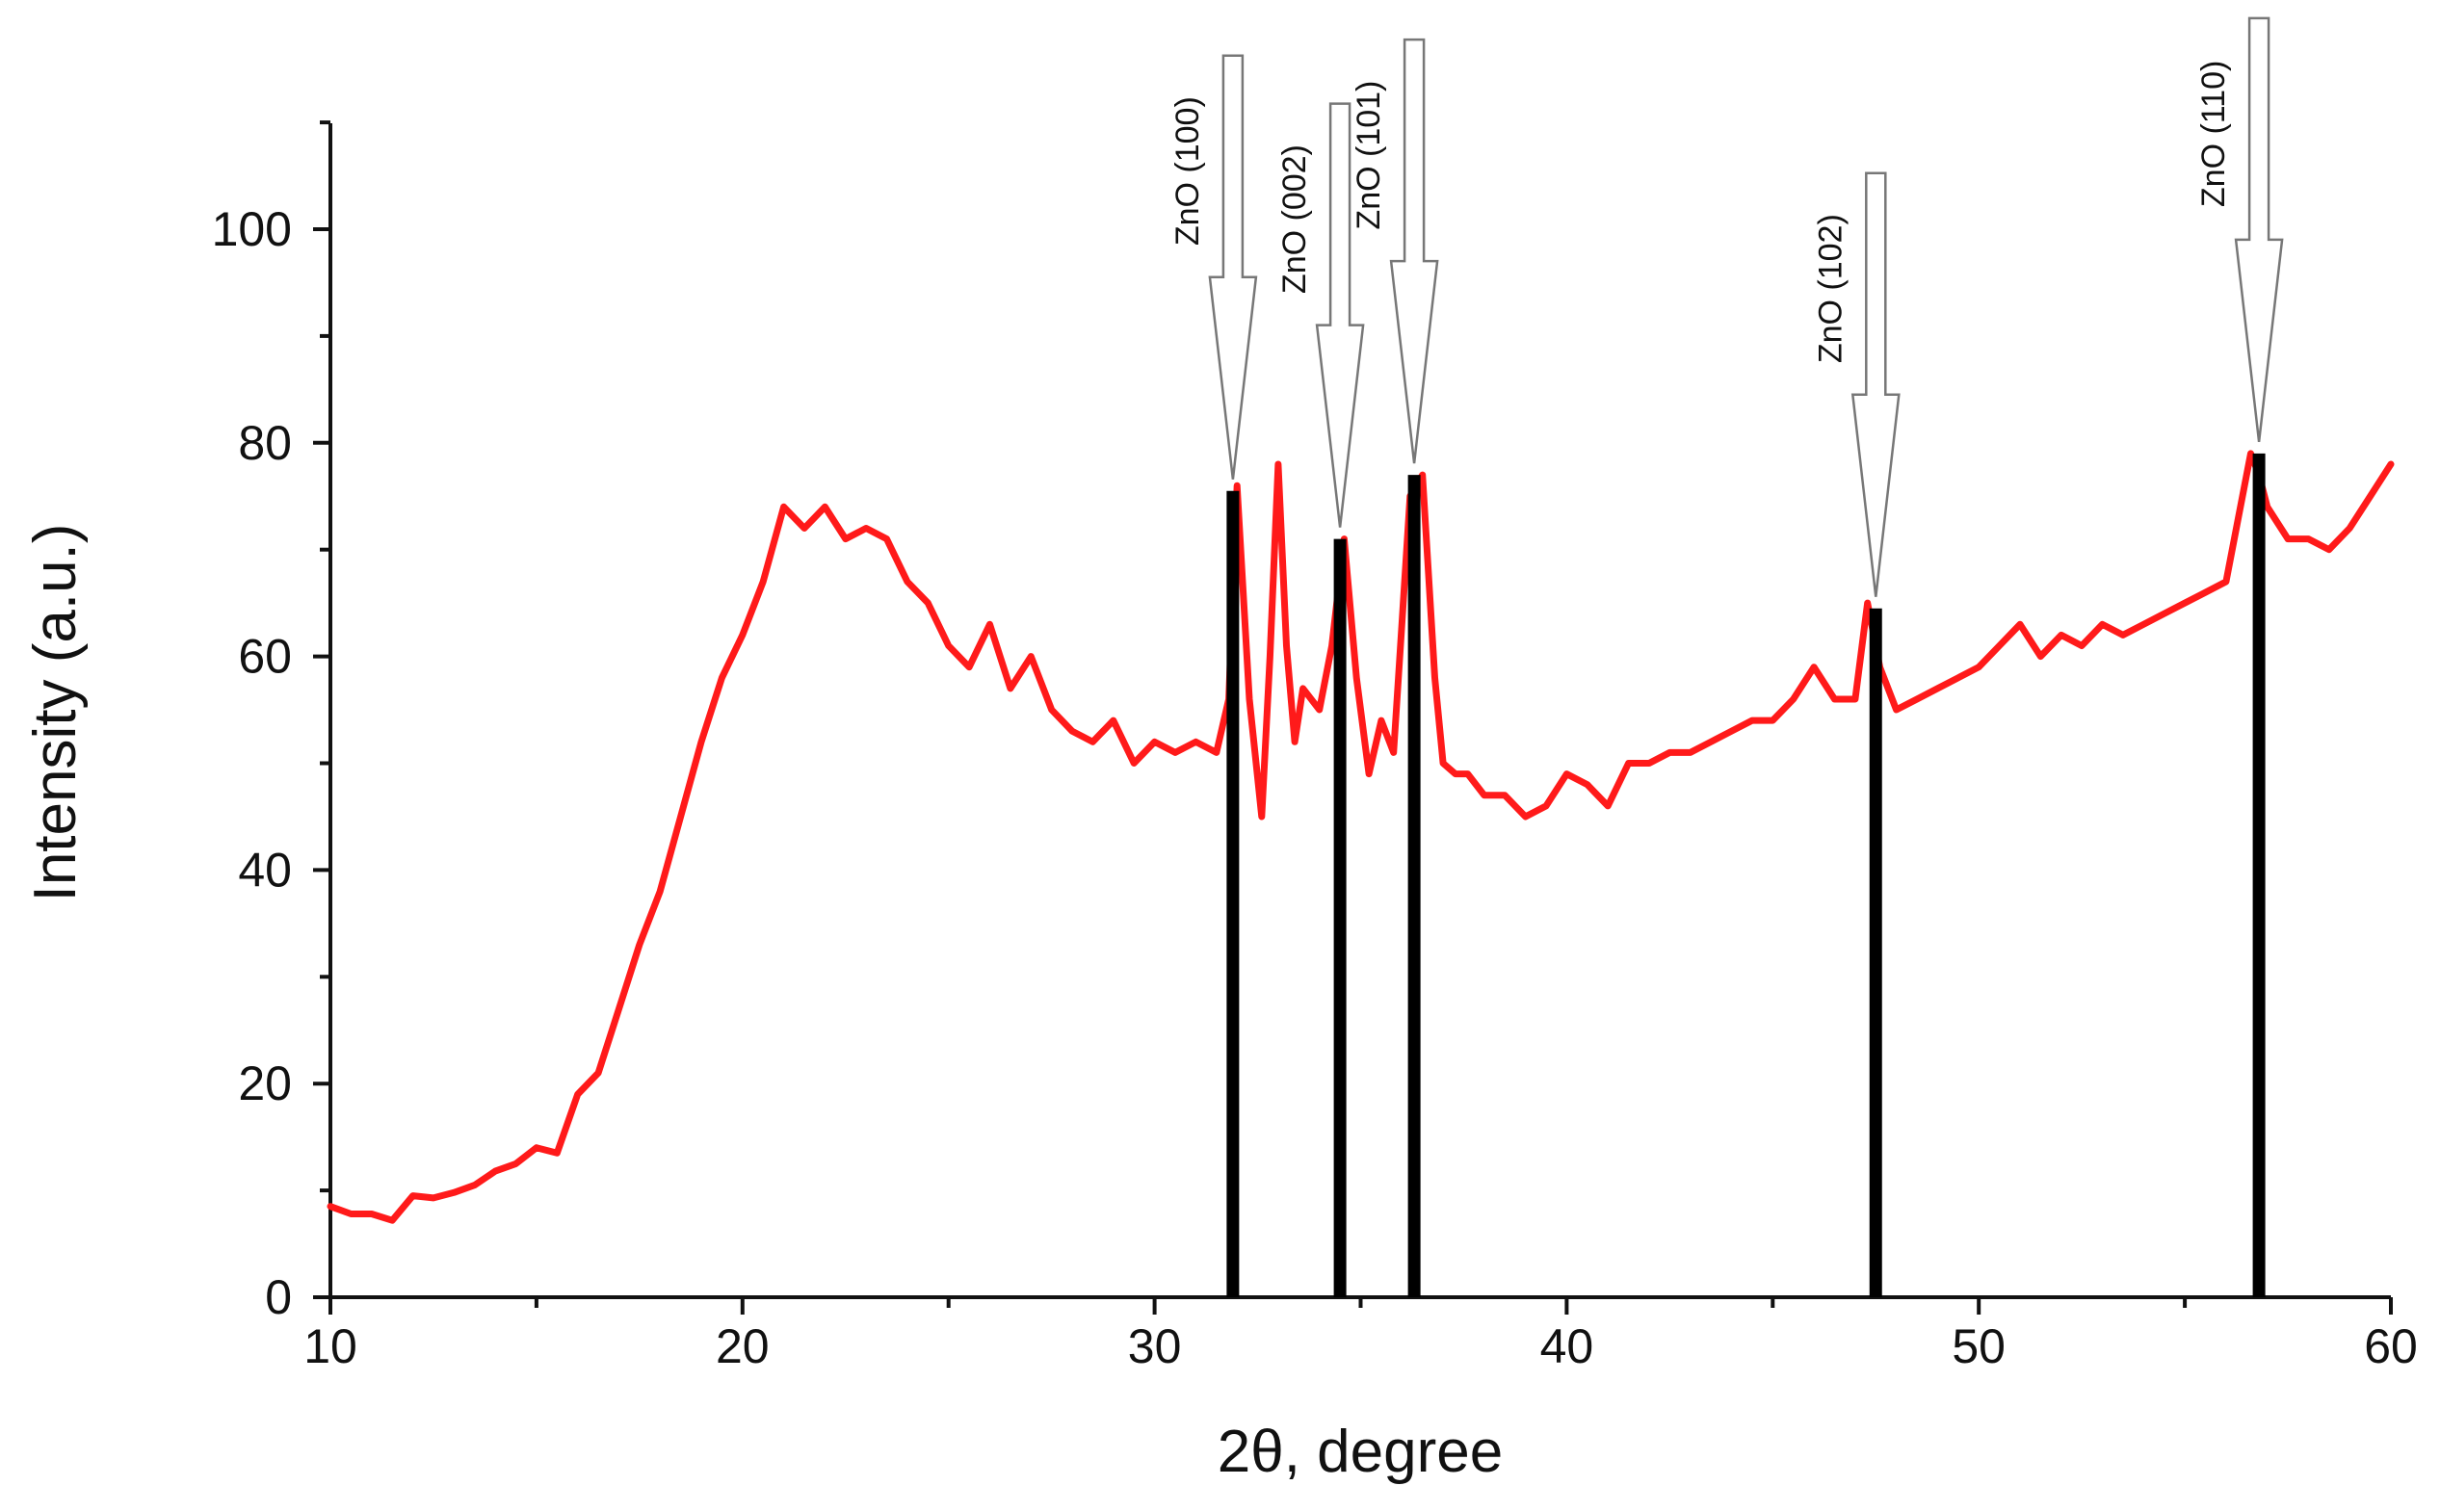  What do you see at coordinates (2213, 134) in the screenshot?
I see `peak-label: ZnO (110)` at bounding box center [2213, 134].